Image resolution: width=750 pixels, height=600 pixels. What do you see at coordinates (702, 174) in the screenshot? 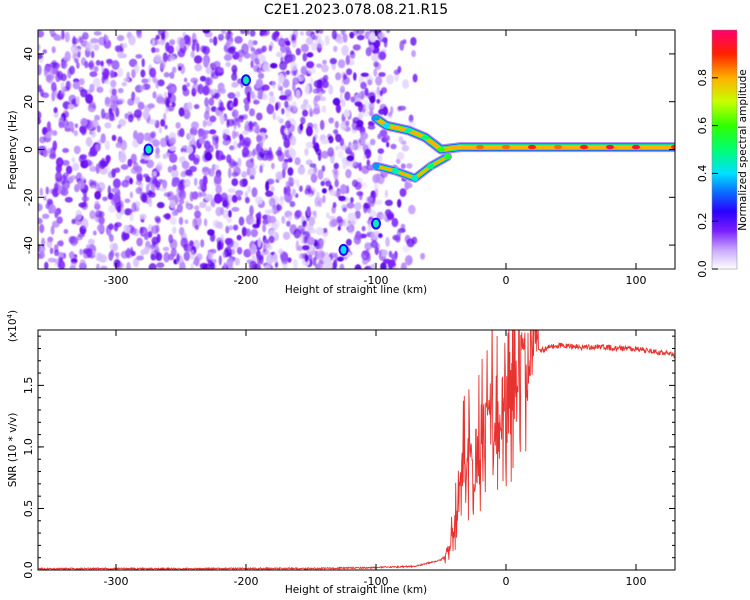
I see `colorbar-tick-label: 0.4` at bounding box center [702, 174].